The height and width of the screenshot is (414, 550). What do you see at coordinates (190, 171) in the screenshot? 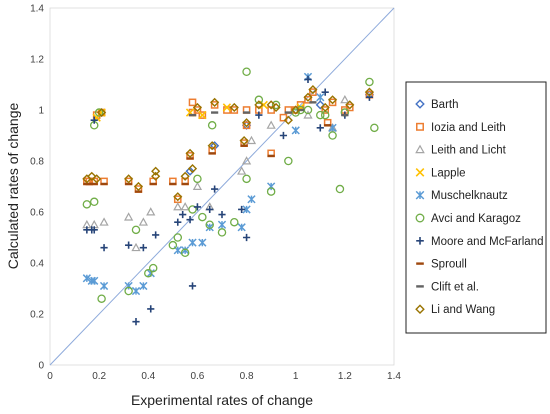
I see `data-point-barth` at bounding box center [190, 171].